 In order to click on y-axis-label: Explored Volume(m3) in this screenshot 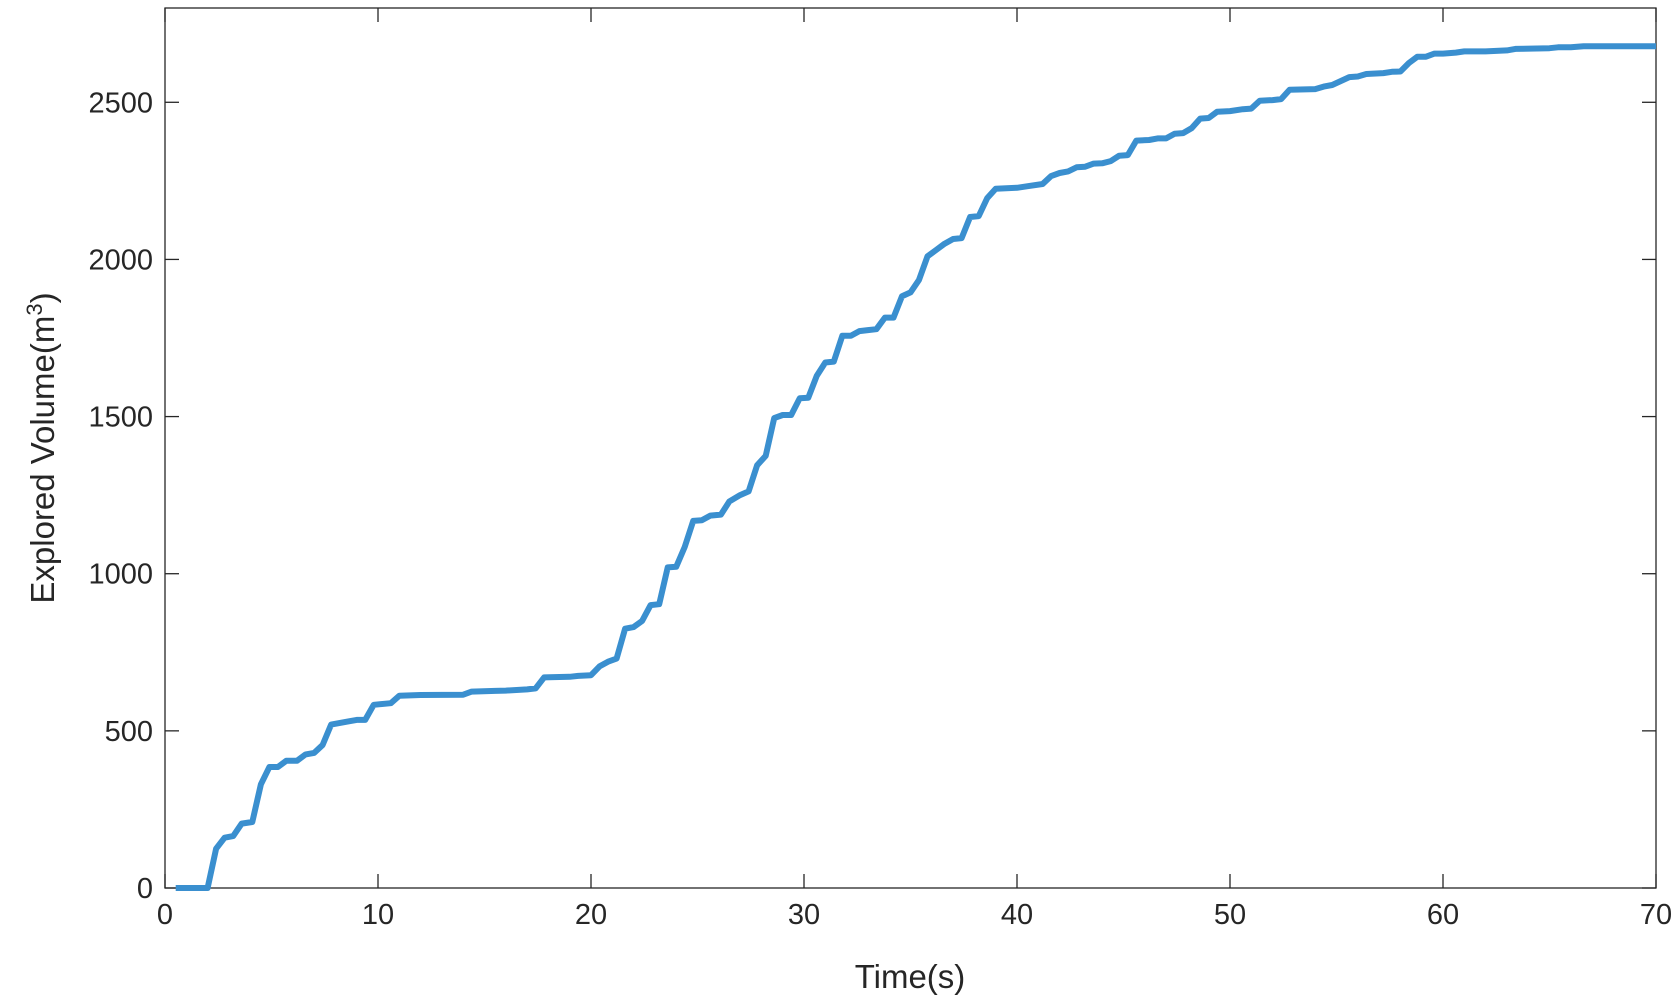, I will do `click(41, 447)`.